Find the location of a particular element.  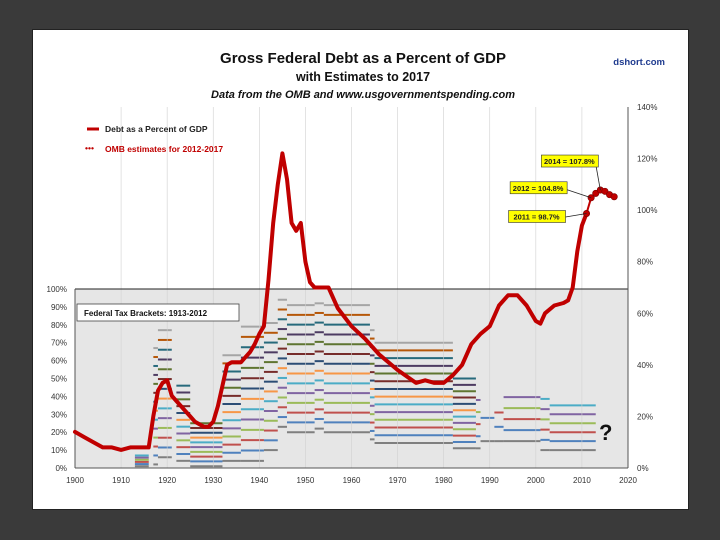

x-tick-label: 2000 is located at coordinates (536, 480).